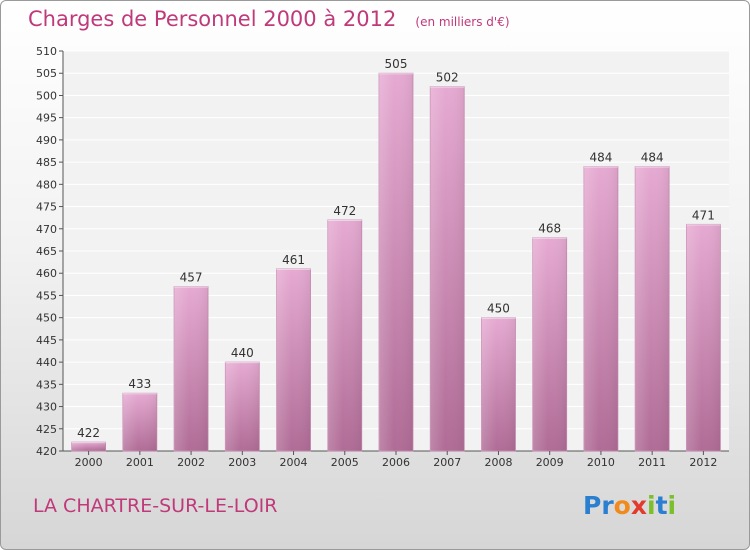 The image size is (750, 550). I want to click on y-tick-label: 475, so click(46, 207).